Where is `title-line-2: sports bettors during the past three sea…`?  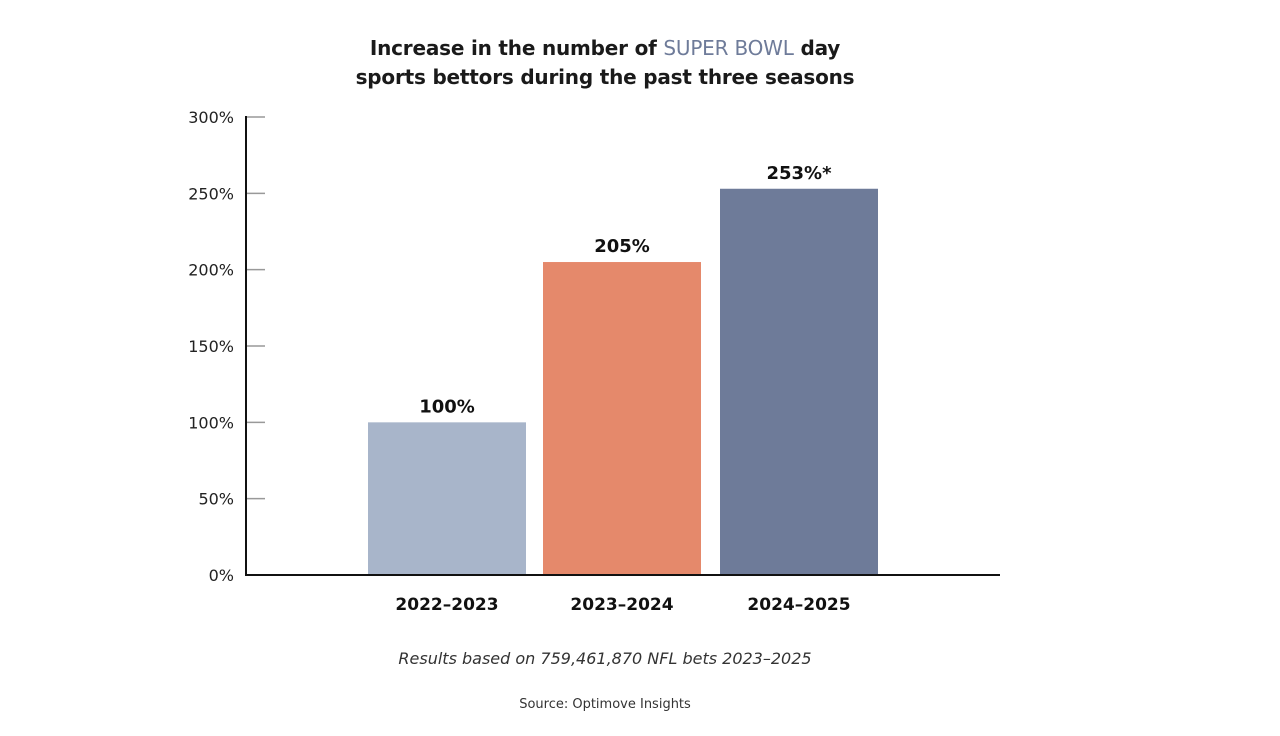
title-line-2: sports bettors during the past three sea… is located at coordinates (605, 77).